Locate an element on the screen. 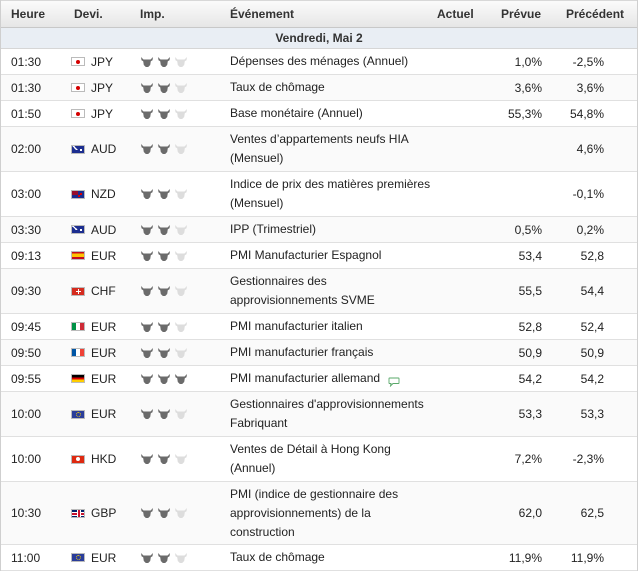  flag-it-icon is located at coordinates (78, 326).